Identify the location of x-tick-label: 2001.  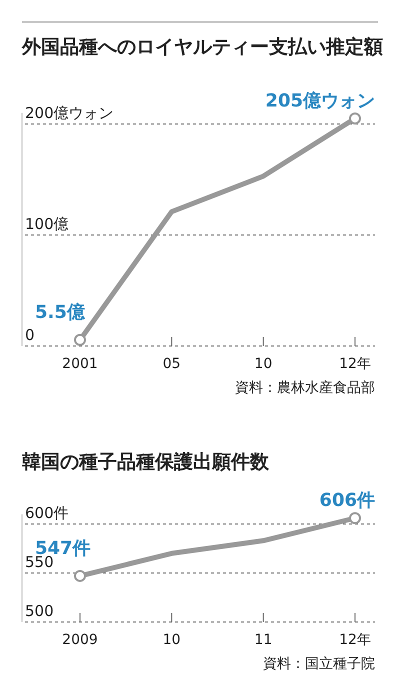
(80, 364).